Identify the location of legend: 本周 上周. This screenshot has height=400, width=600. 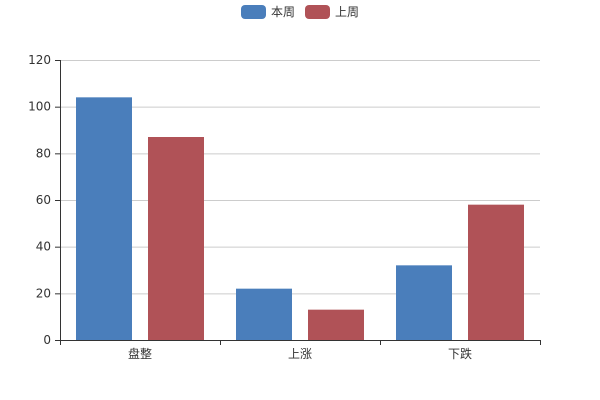
(300, 12).